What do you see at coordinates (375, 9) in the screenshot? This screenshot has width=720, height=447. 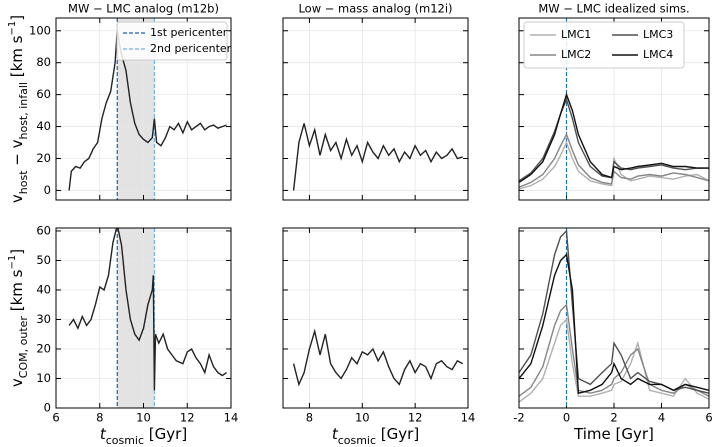 I see `panel-title: Low − mass analog (m12i)` at bounding box center [375, 9].